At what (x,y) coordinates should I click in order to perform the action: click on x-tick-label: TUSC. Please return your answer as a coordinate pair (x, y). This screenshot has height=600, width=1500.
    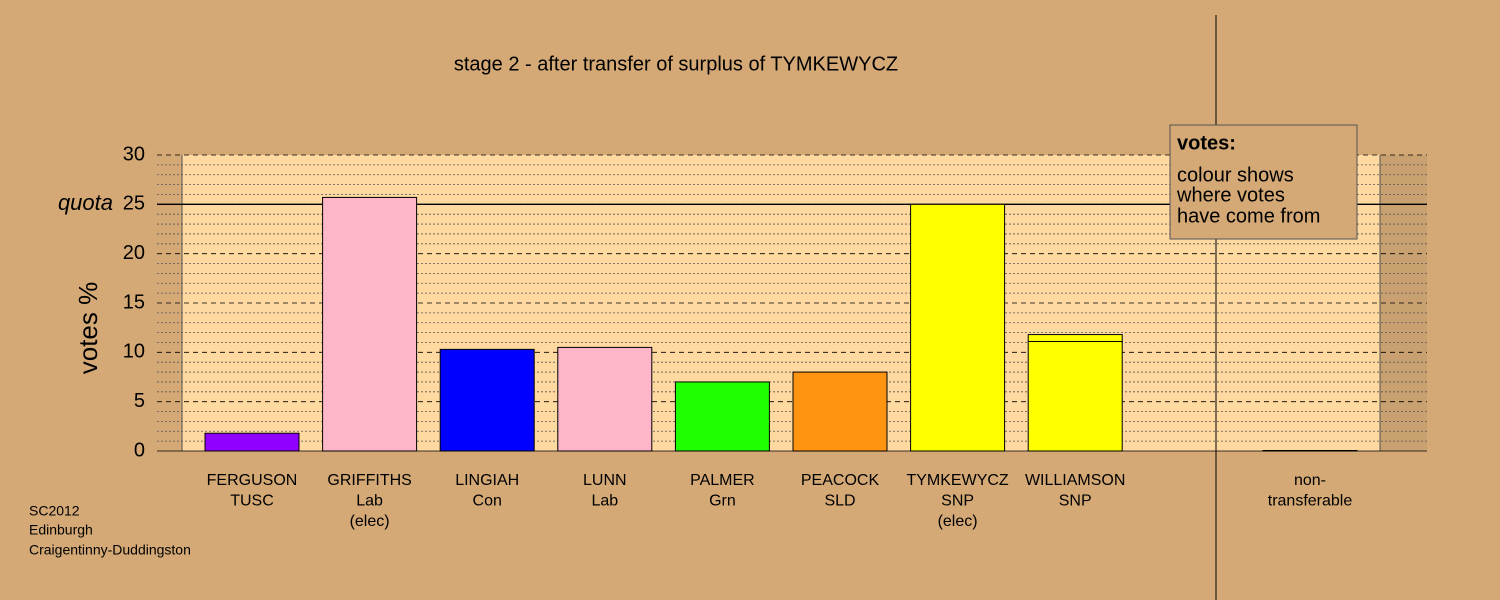
    Looking at the image, I should click on (252, 501).